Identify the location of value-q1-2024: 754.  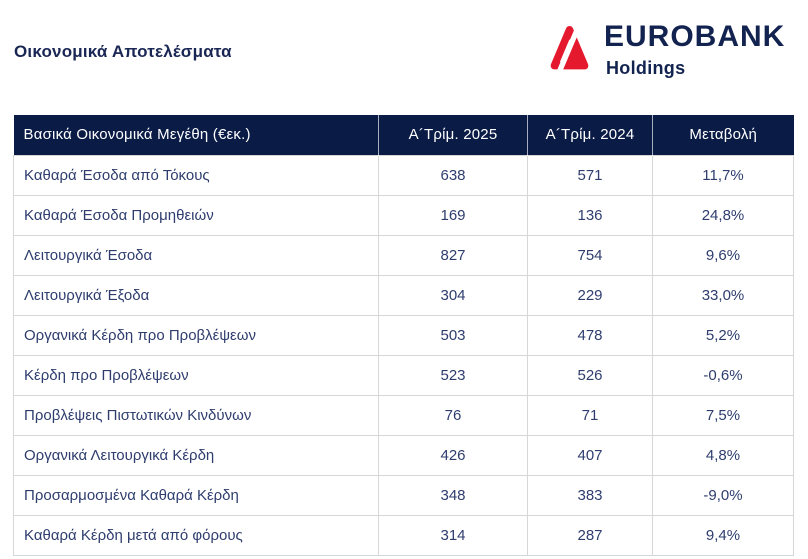
(590, 255).